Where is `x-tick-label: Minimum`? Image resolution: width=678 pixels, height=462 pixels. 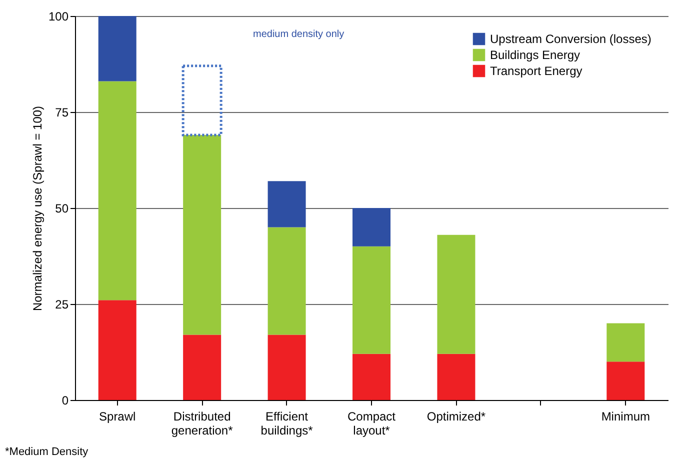
x-tick-label: Minimum is located at coordinates (625, 417).